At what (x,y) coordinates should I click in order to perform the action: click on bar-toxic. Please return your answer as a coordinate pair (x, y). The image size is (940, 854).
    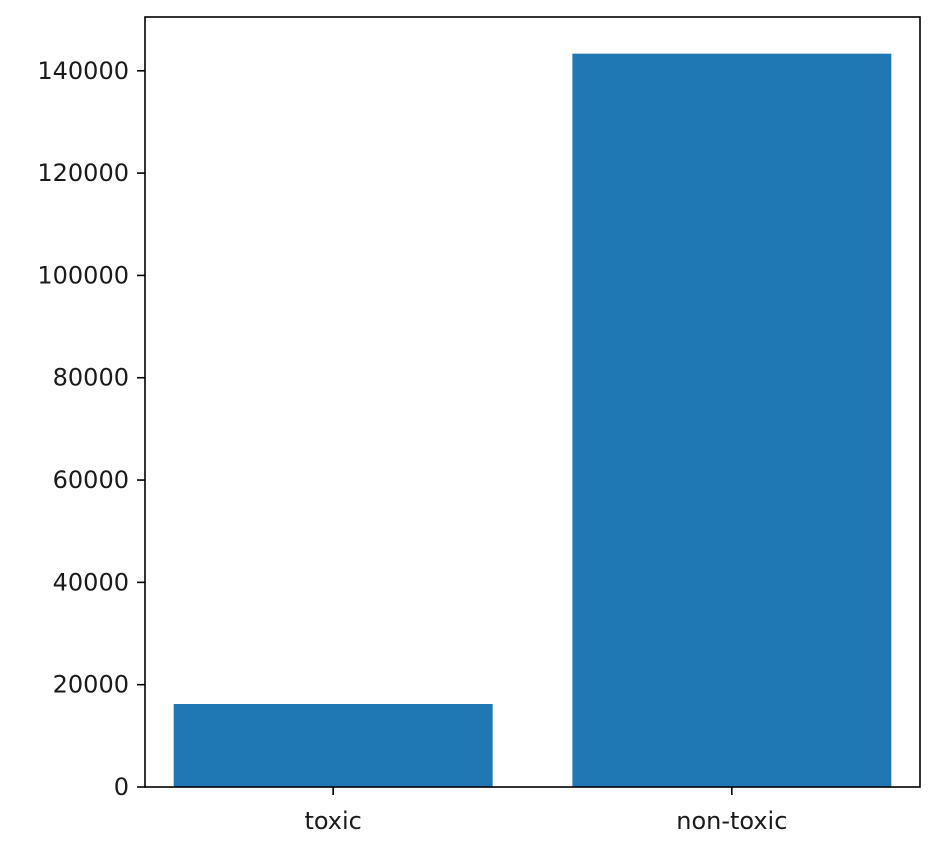
    Looking at the image, I should click on (333, 745).